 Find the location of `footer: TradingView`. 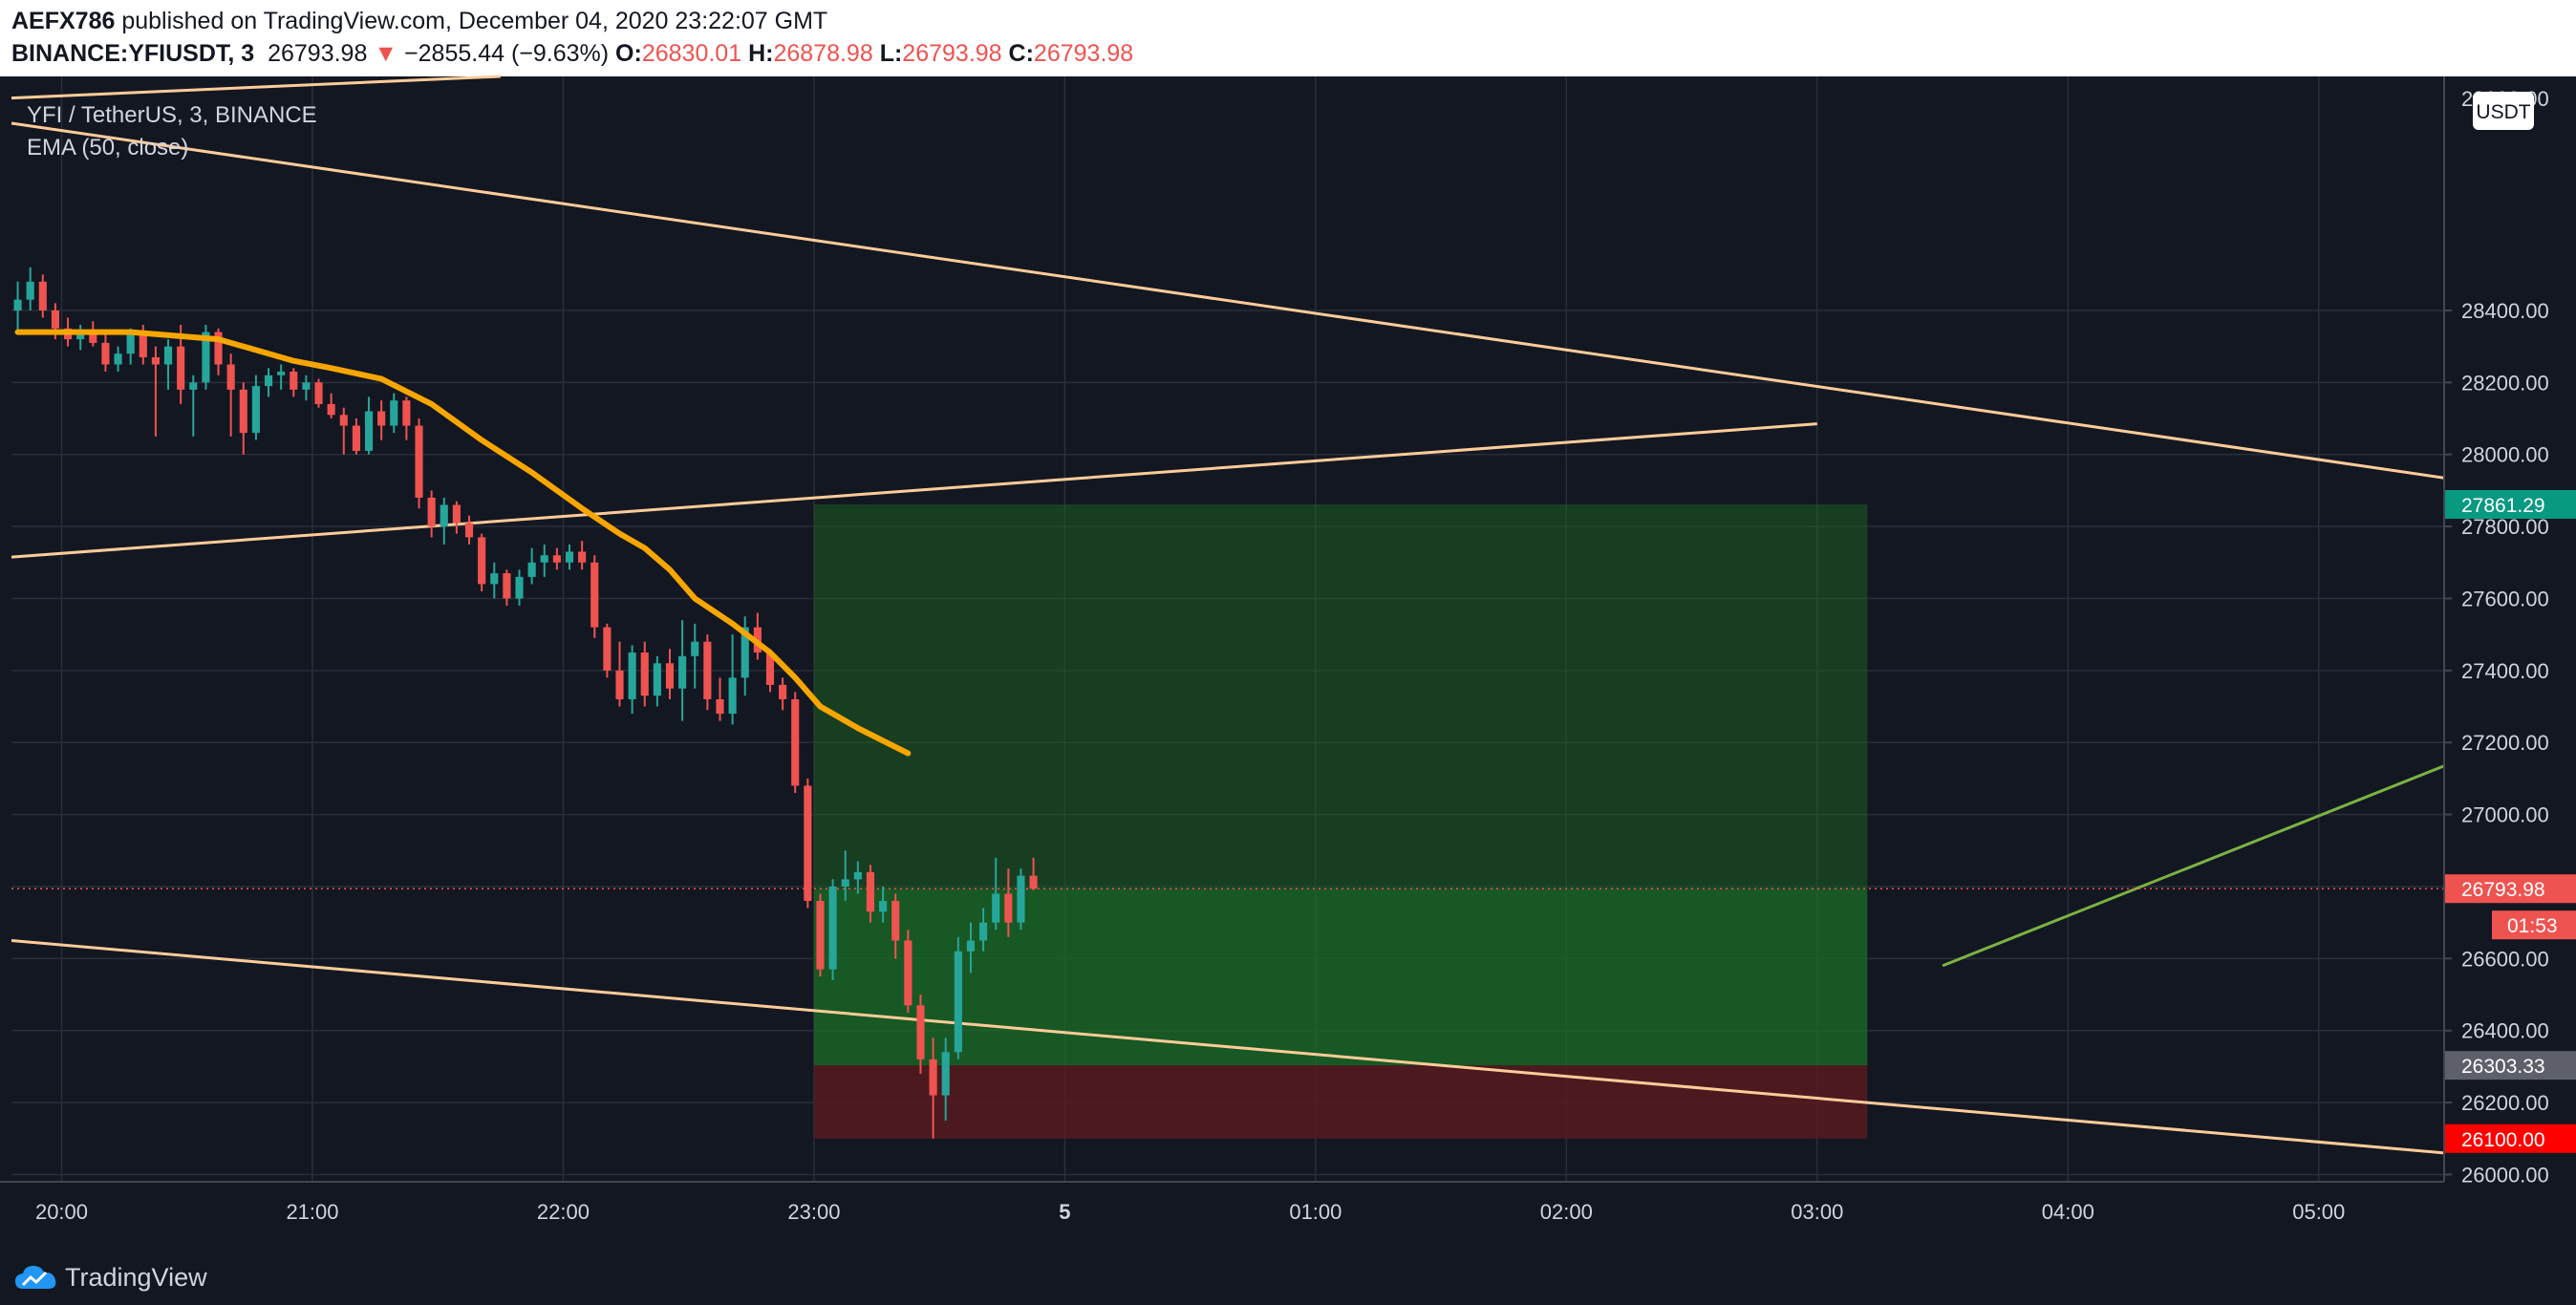

footer: TradingView is located at coordinates (1288, 1279).